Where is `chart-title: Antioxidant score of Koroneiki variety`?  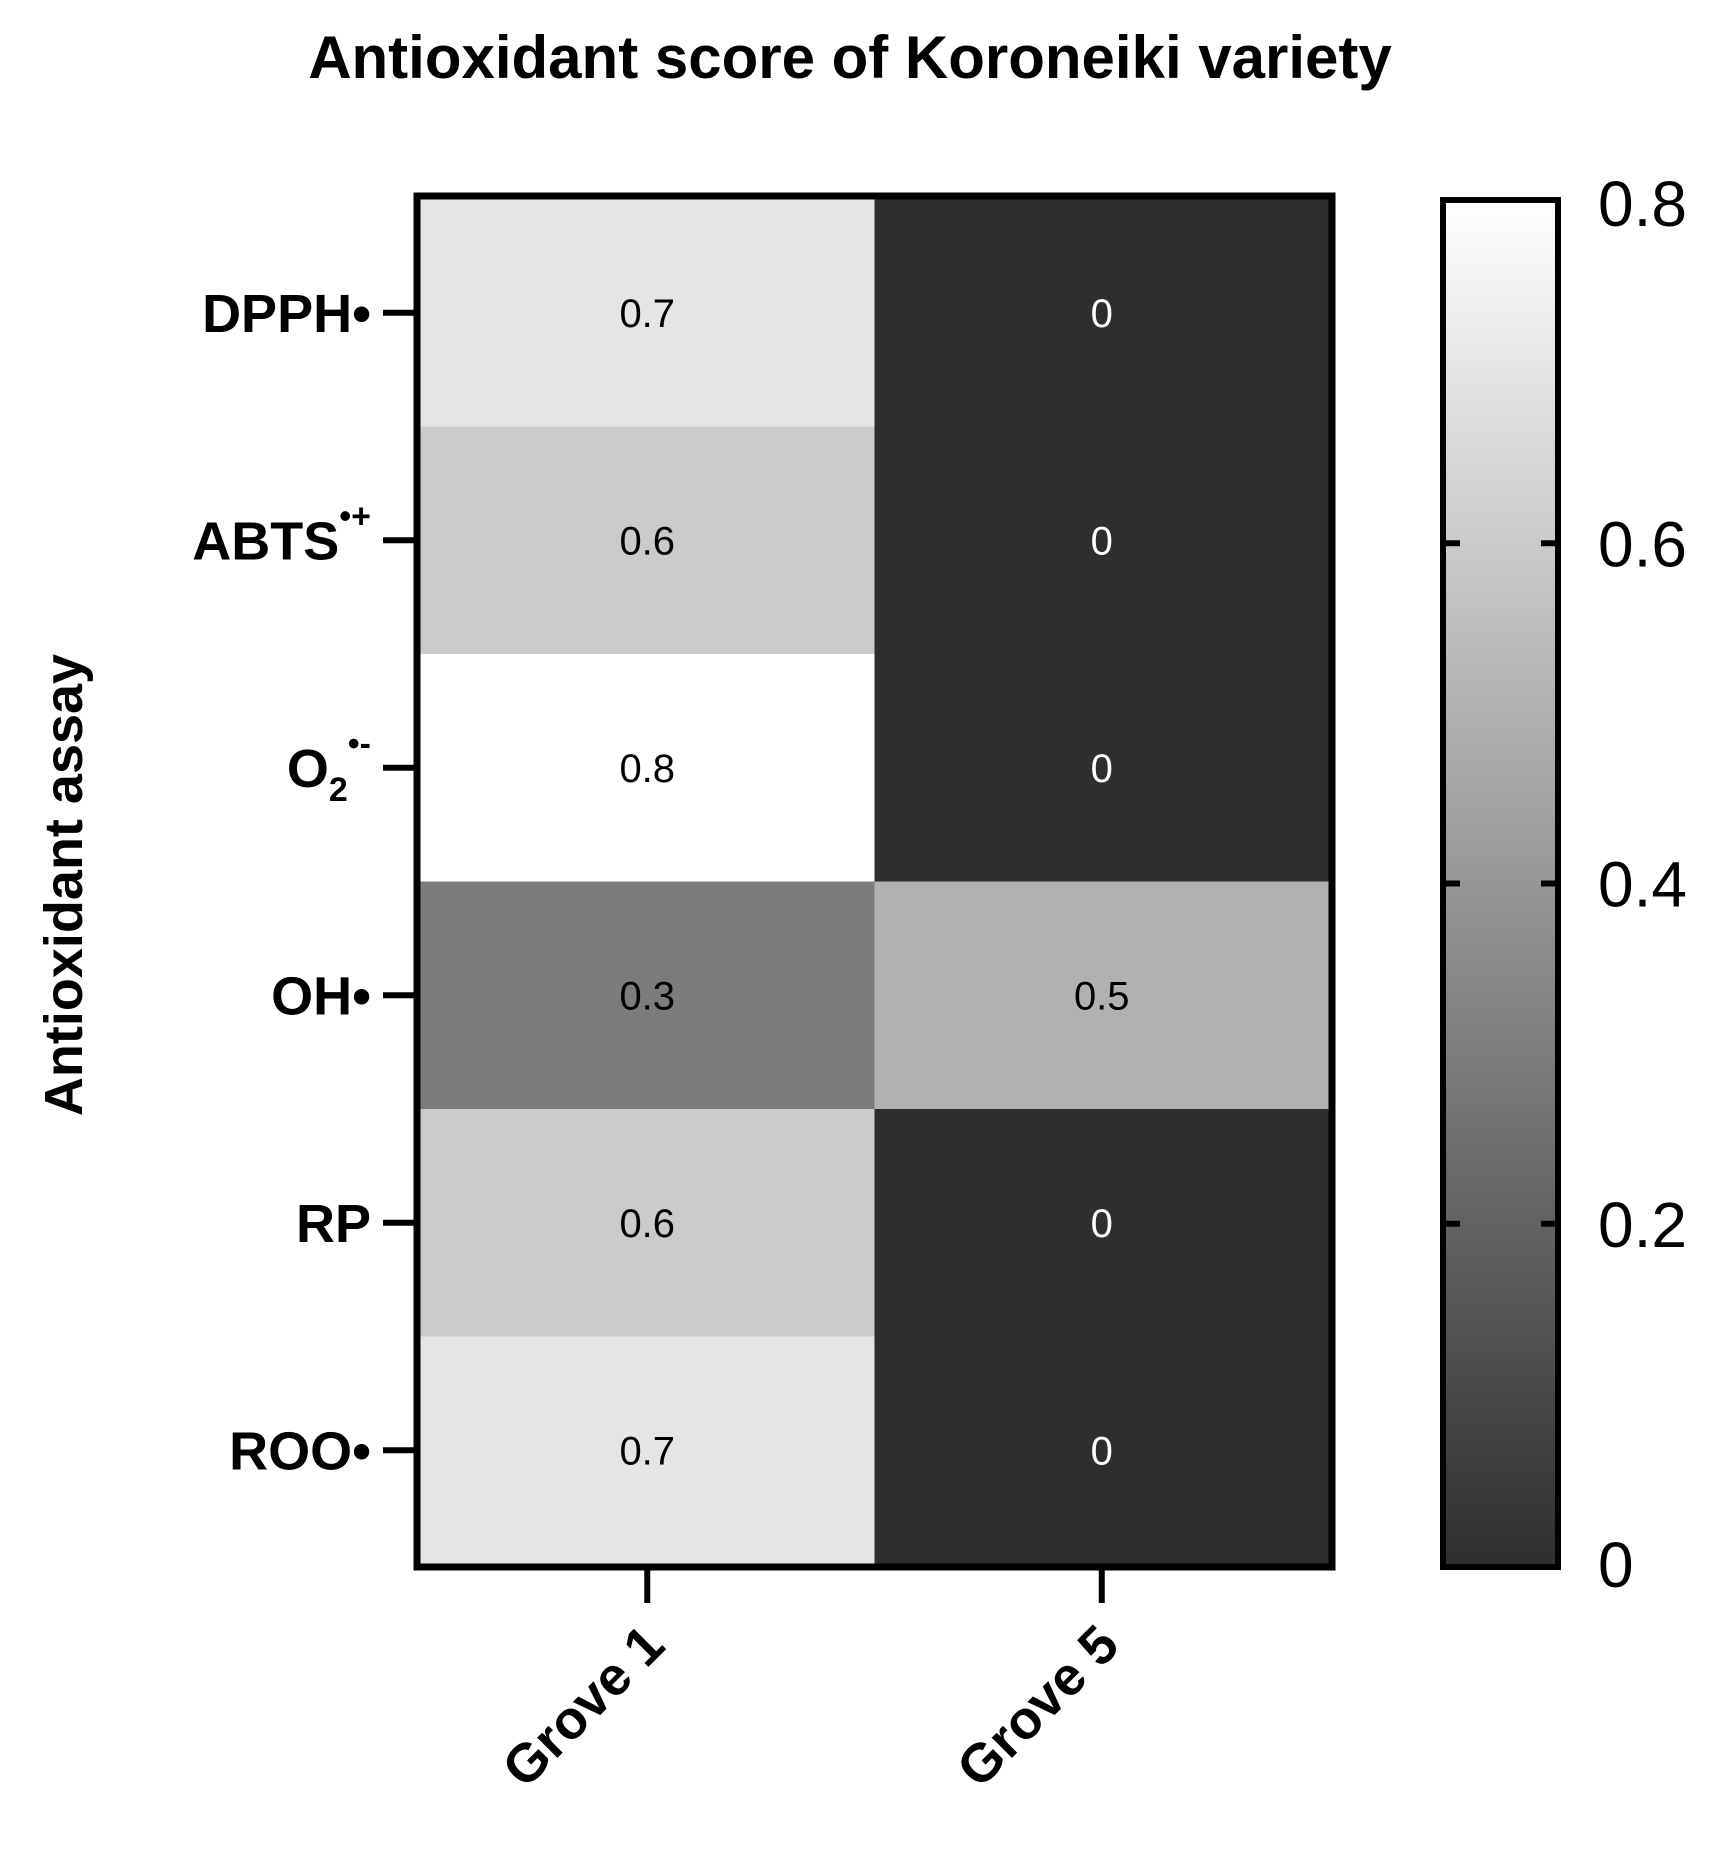 chart-title: Antioxidant score of Koroneiki variety is located at coordinates (850, 57).